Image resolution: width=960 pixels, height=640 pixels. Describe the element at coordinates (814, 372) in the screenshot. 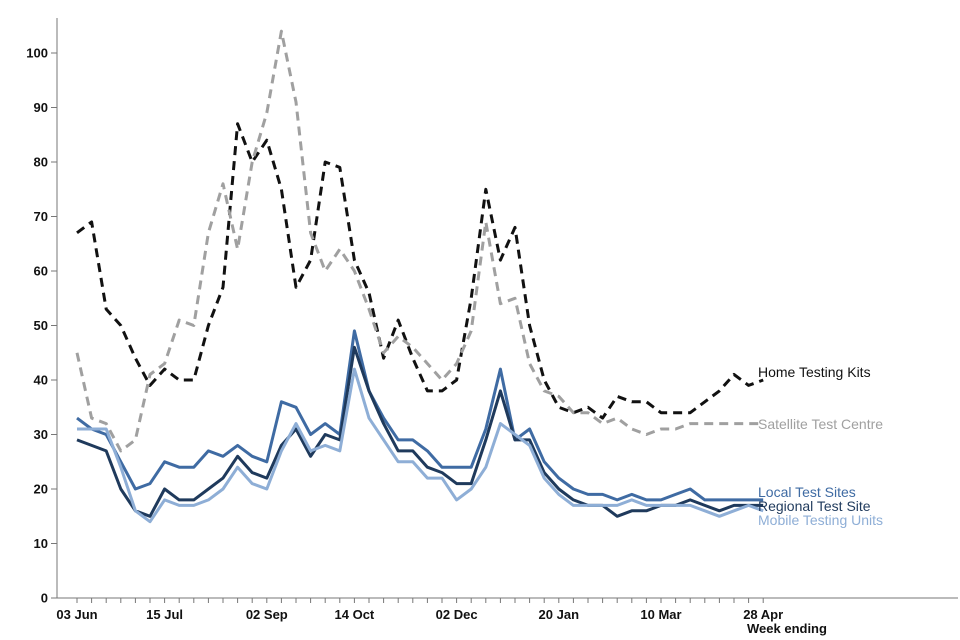

I see `series-label-home-testing-kits: Home Testing Kits` at that location.